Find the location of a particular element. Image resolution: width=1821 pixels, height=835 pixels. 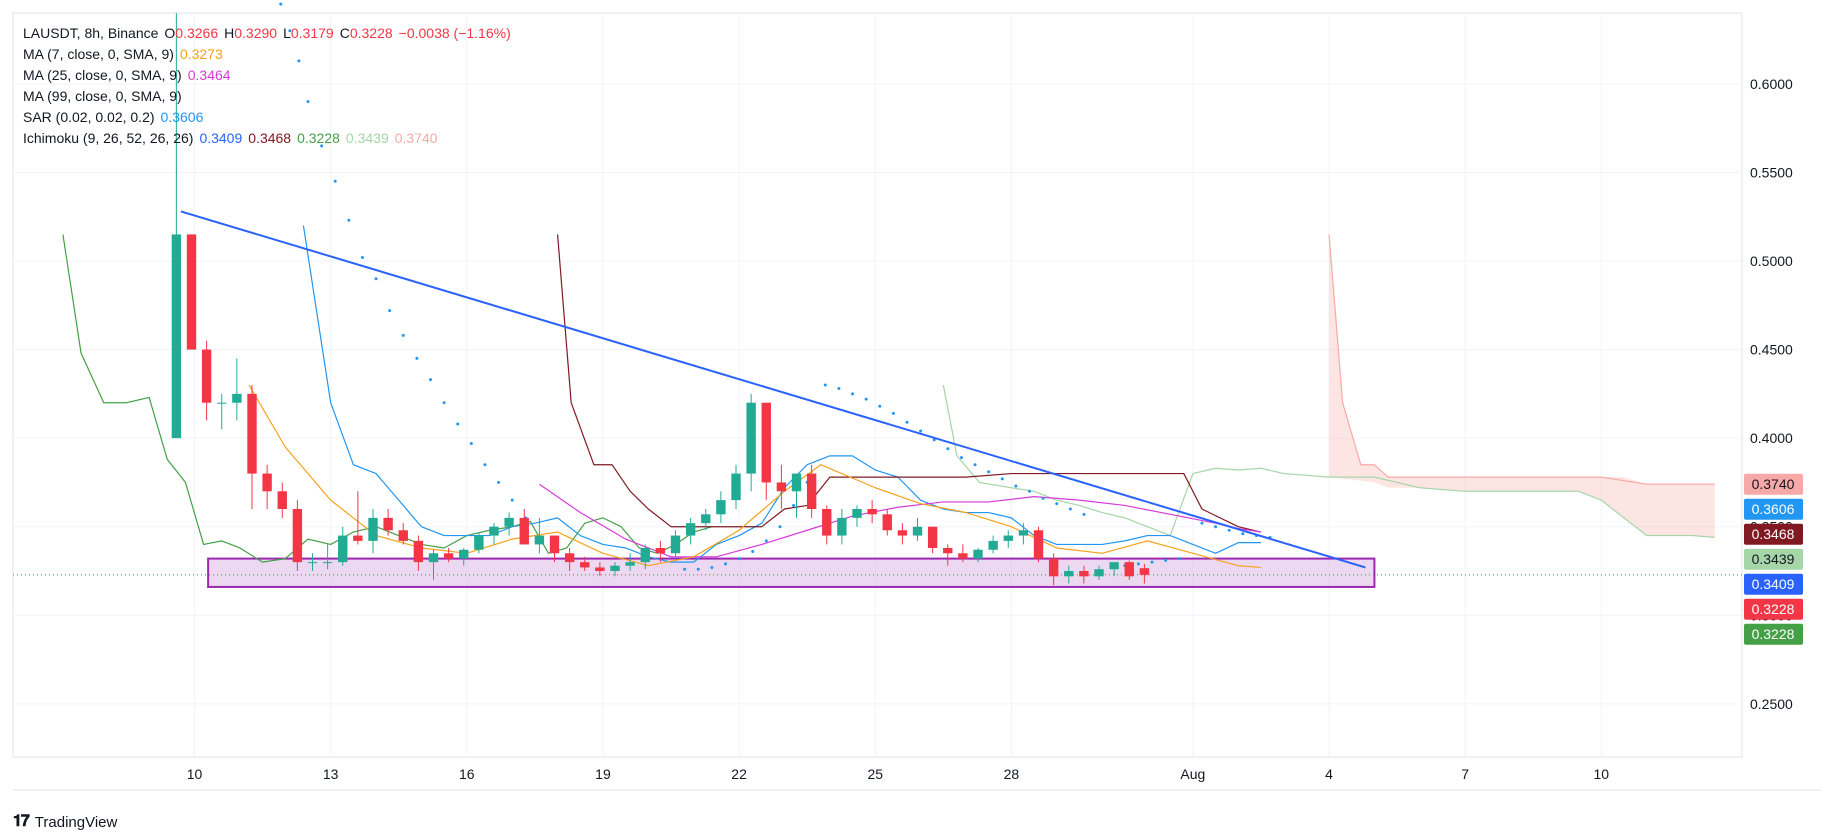

legend-change: −0.0038 (−1.16%) is located at coordinates (454, 33).